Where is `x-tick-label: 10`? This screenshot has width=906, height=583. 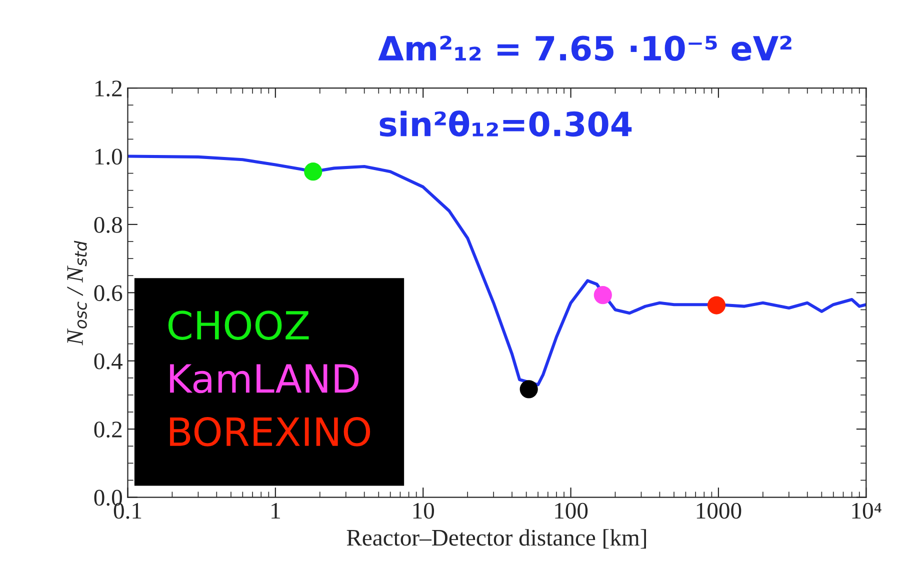 x-tick-label: 10 is located at coordinates (423, 510).